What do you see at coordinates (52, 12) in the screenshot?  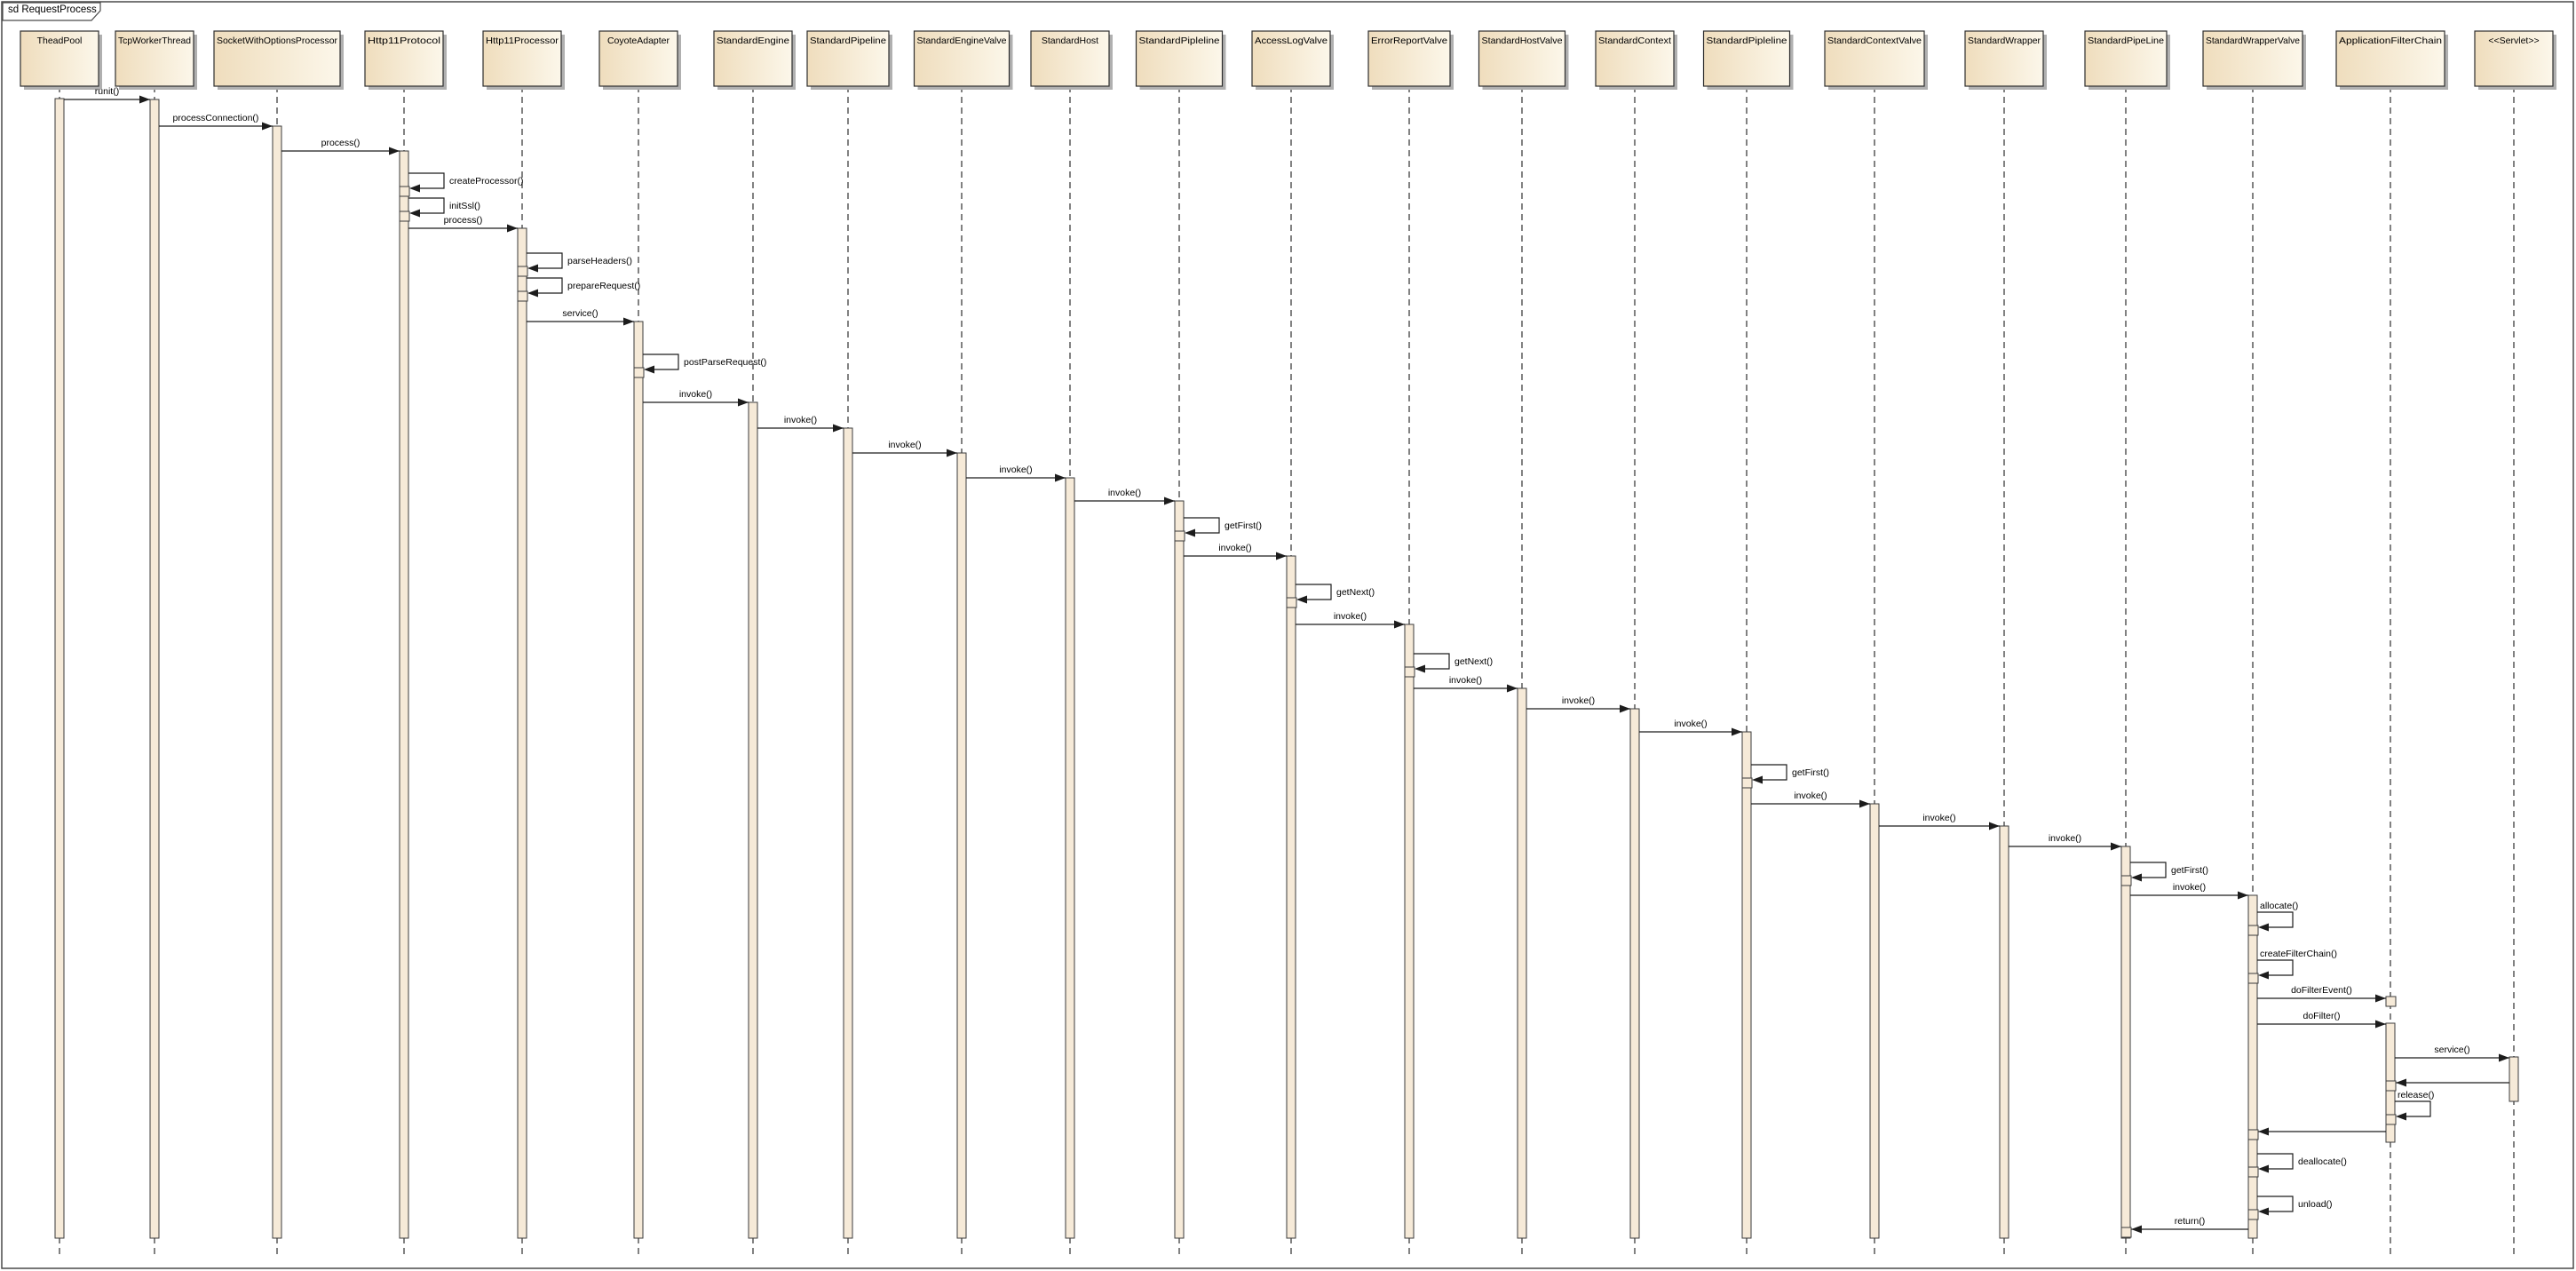 I see `frame-title-tab` at bounding box center [52, 12].